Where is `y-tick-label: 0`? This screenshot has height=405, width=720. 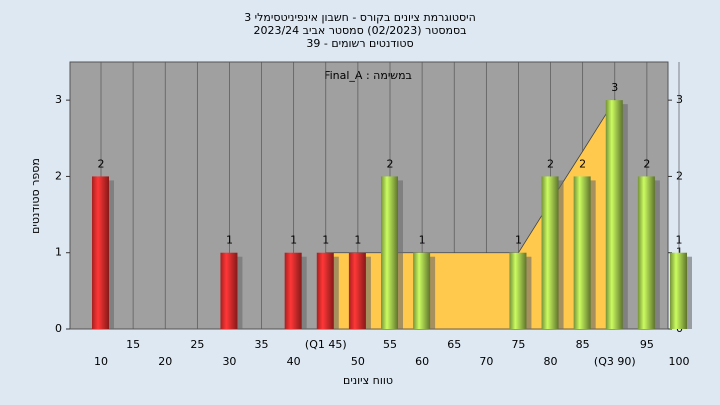 y-tick-label: 0 is located at coordinates (58, 328).